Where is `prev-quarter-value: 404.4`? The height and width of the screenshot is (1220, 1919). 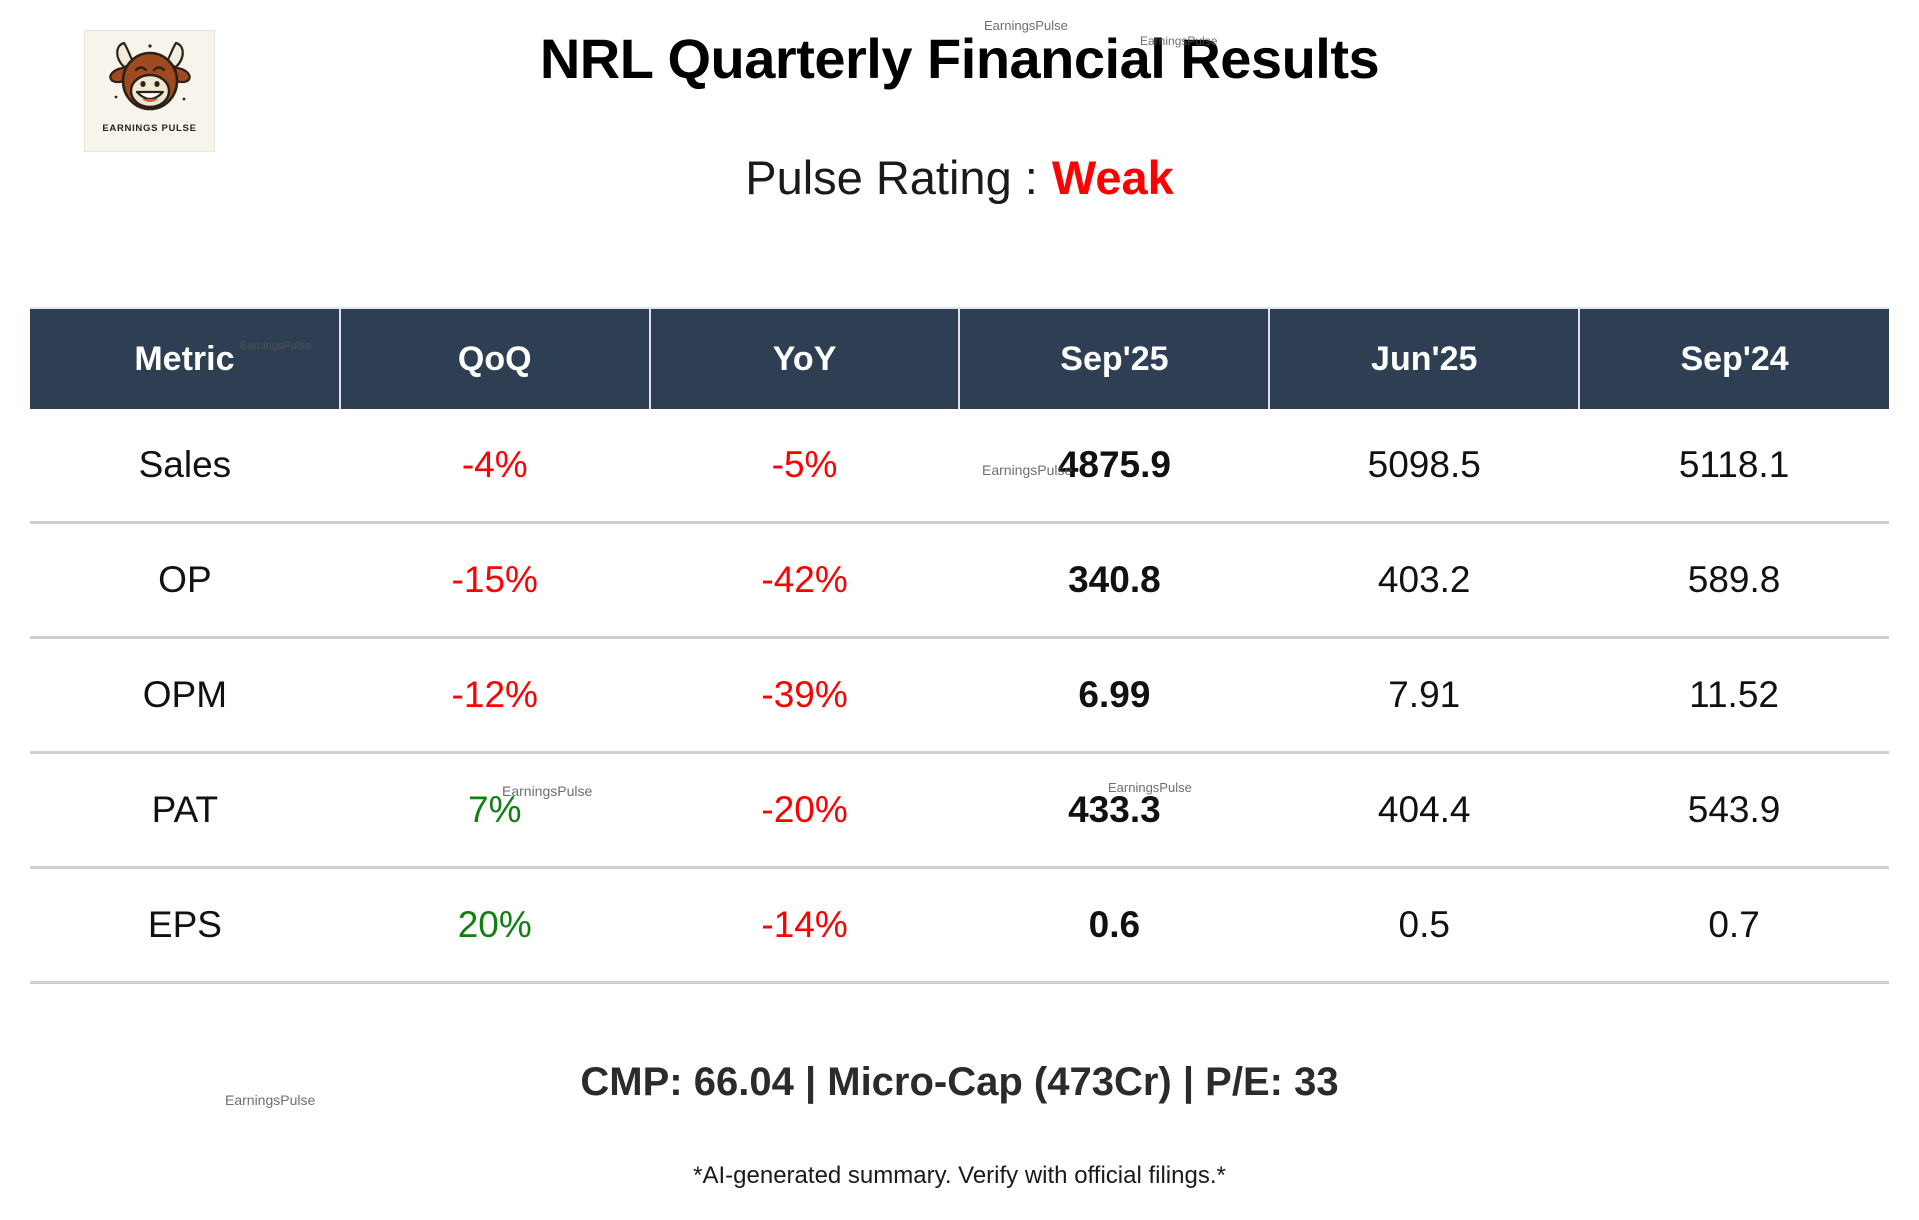 prev-quarter-value: 404.4 is located at coordinates (1424, 810).